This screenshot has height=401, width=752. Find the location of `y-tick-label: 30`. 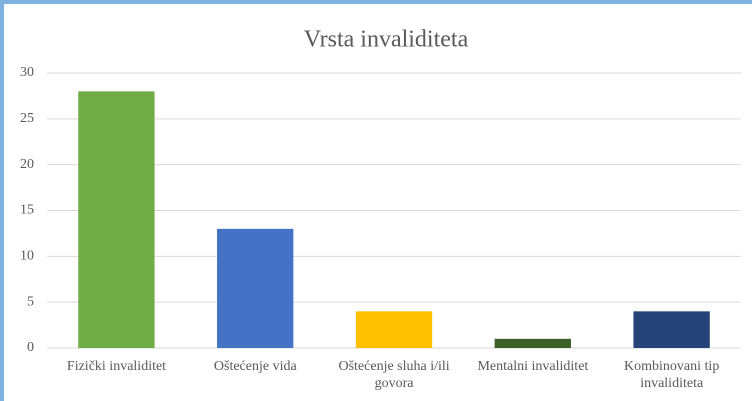

y-tick-label: 30 is located at coordinates (27, 72).